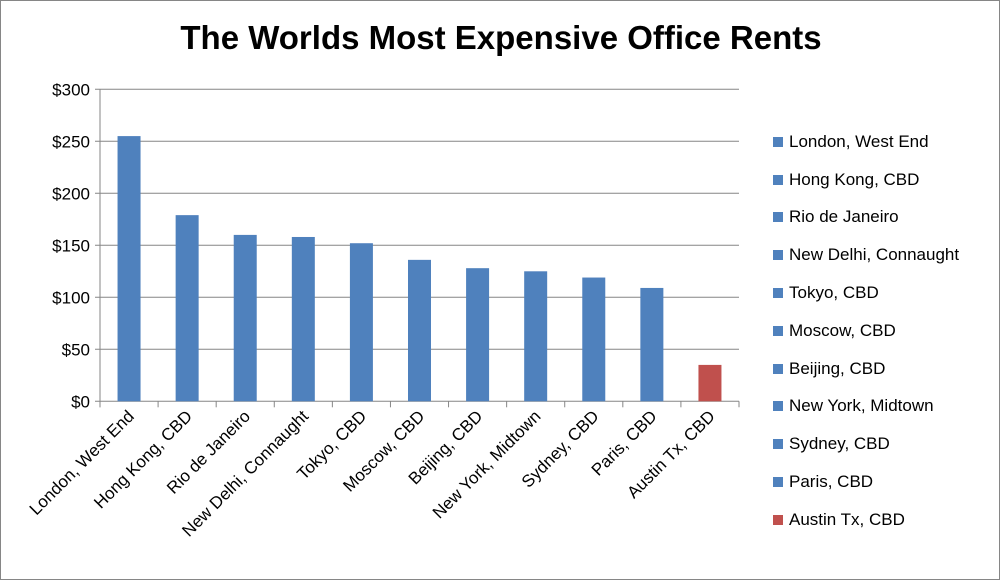 This screenshot has width=1000, height=580. I want to click on chart-title: The Worlds Most Expensive Office Rents, so click(501, 37).